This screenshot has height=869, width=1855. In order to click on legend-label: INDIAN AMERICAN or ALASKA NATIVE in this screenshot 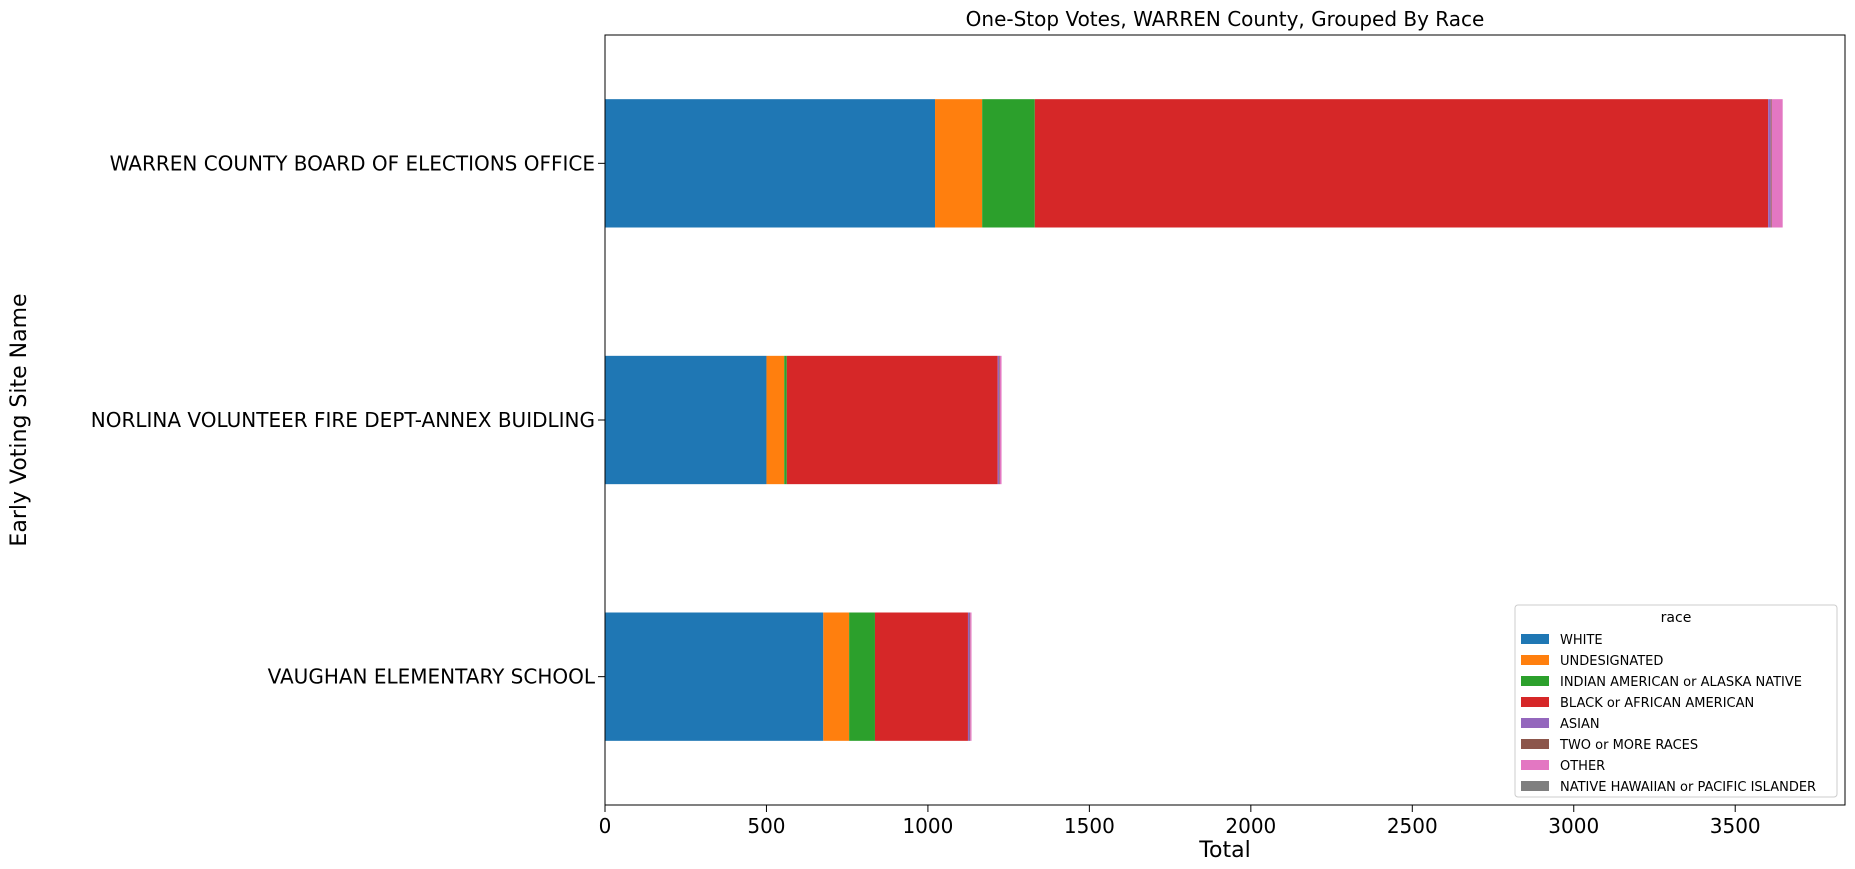, I will do `click(1681, 682)`.